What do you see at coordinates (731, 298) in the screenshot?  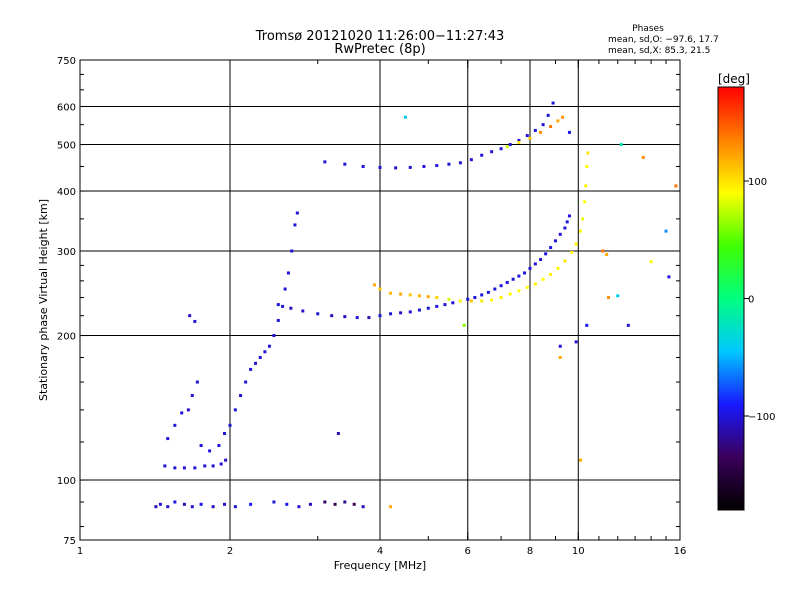 I see `colorbar` at bounding box center [731, 298].